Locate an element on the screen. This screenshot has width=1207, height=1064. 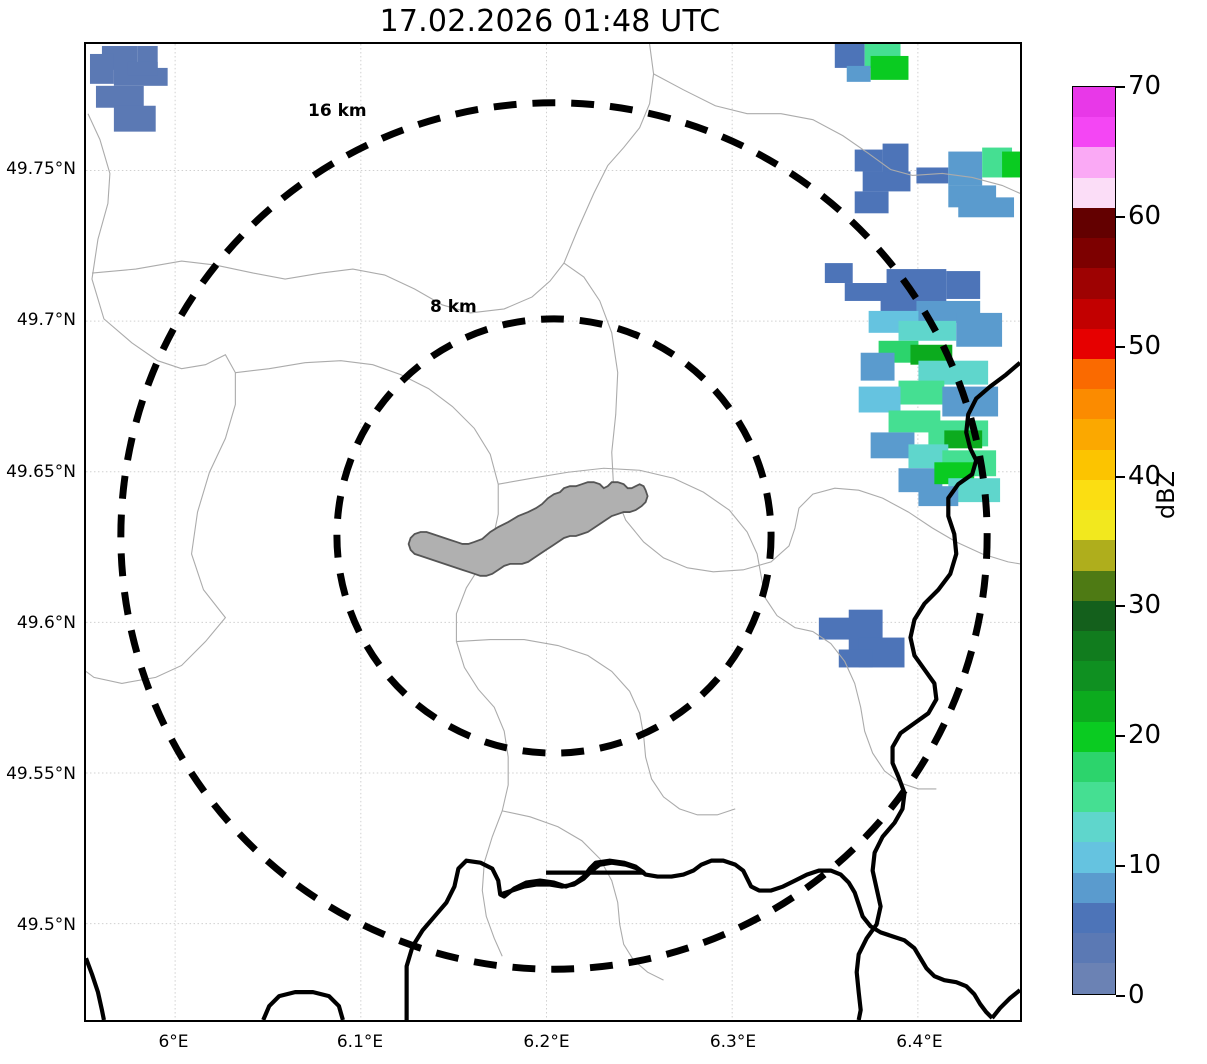
x-axis-ticks: 6°E 6.1°E 6.2°E 6.3°E 6.4°E is located at coordinates (603, 1048).